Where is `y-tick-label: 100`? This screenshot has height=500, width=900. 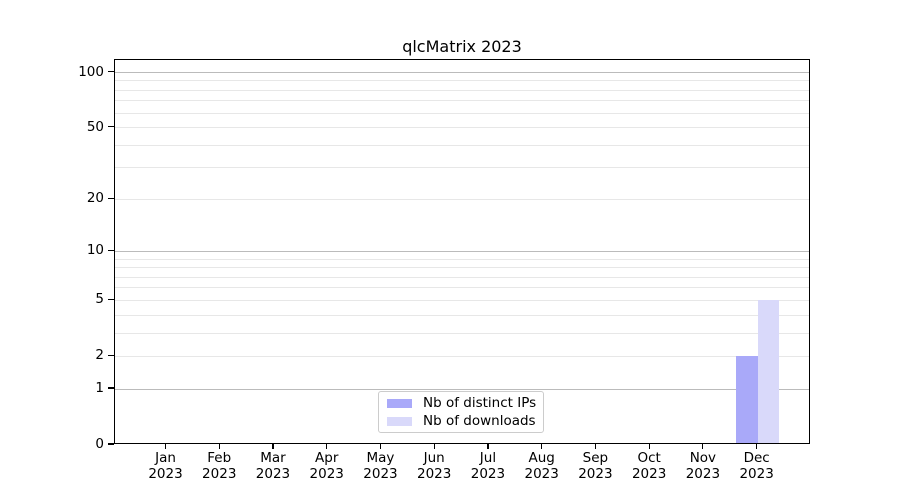 y-tick-label: 100 is located at coordinates (91, 71).